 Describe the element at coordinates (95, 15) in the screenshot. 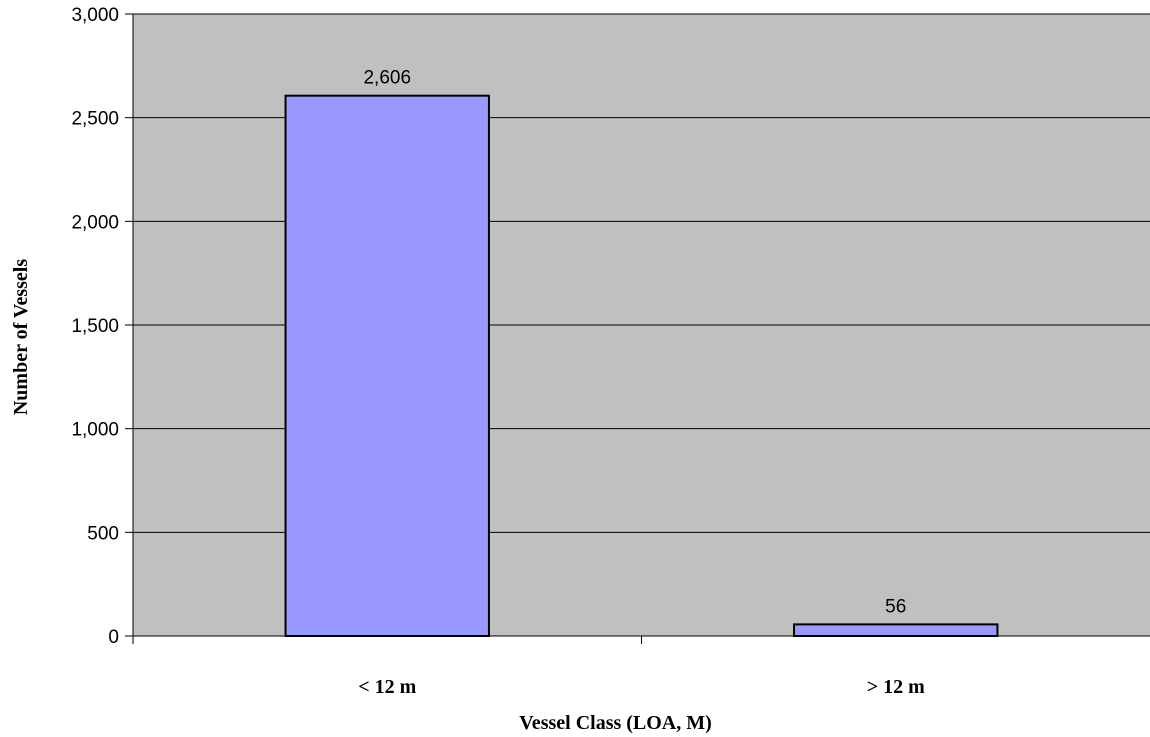

I see `y-tick-label: 3,000` at that location.